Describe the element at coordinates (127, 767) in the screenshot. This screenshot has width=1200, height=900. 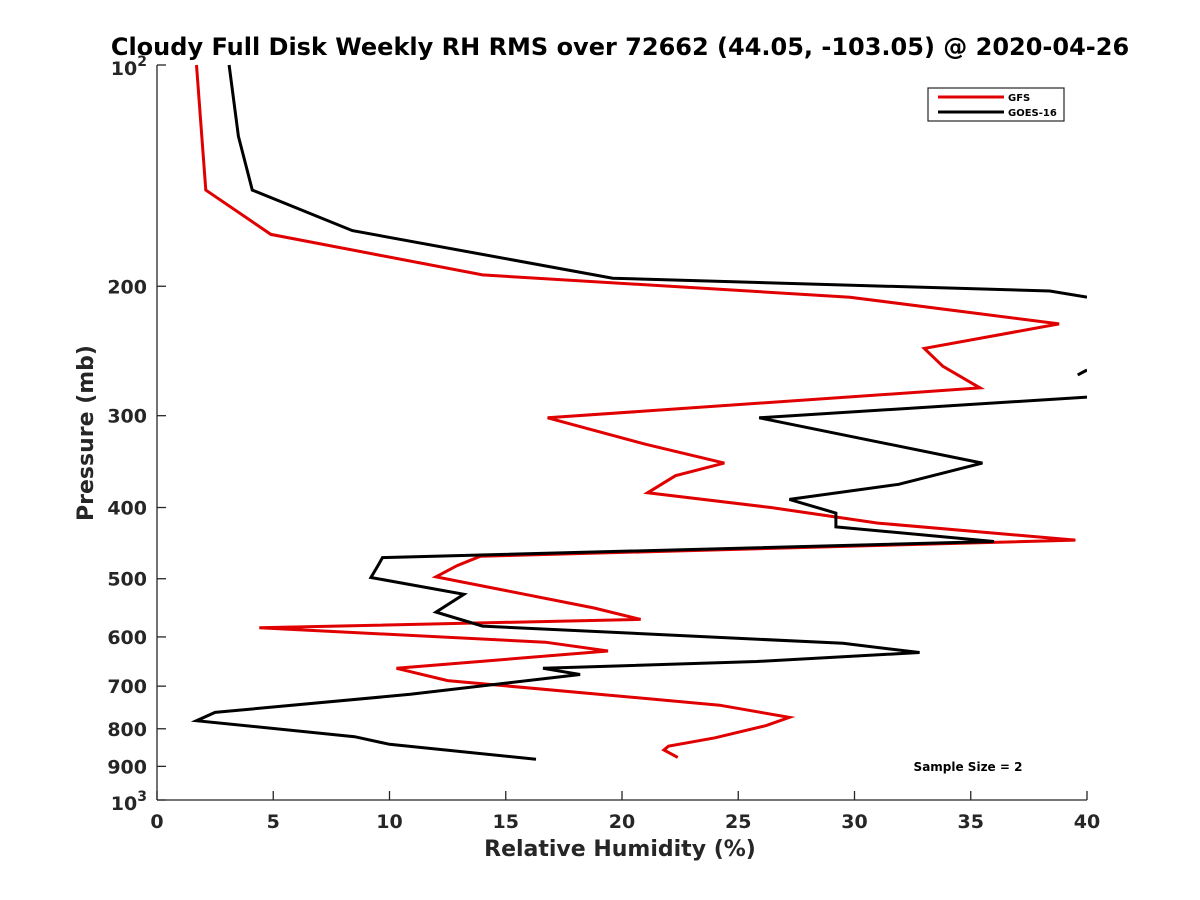
I see `y-tick-label: 900` at that location.